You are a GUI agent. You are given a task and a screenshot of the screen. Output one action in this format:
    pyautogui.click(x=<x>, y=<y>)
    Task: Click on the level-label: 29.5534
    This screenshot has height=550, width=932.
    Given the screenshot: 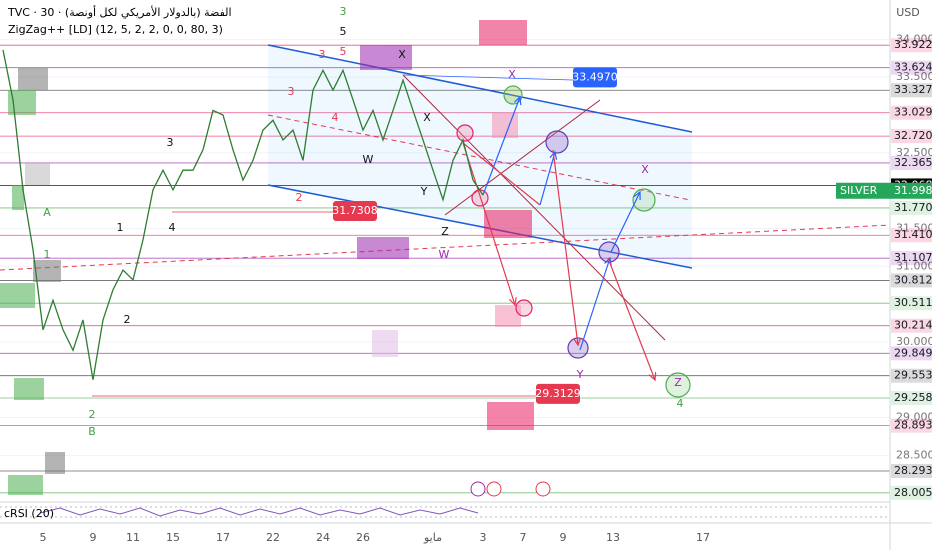 What is the action you would take?
    pyautogui.click(x=913, y=375)
    